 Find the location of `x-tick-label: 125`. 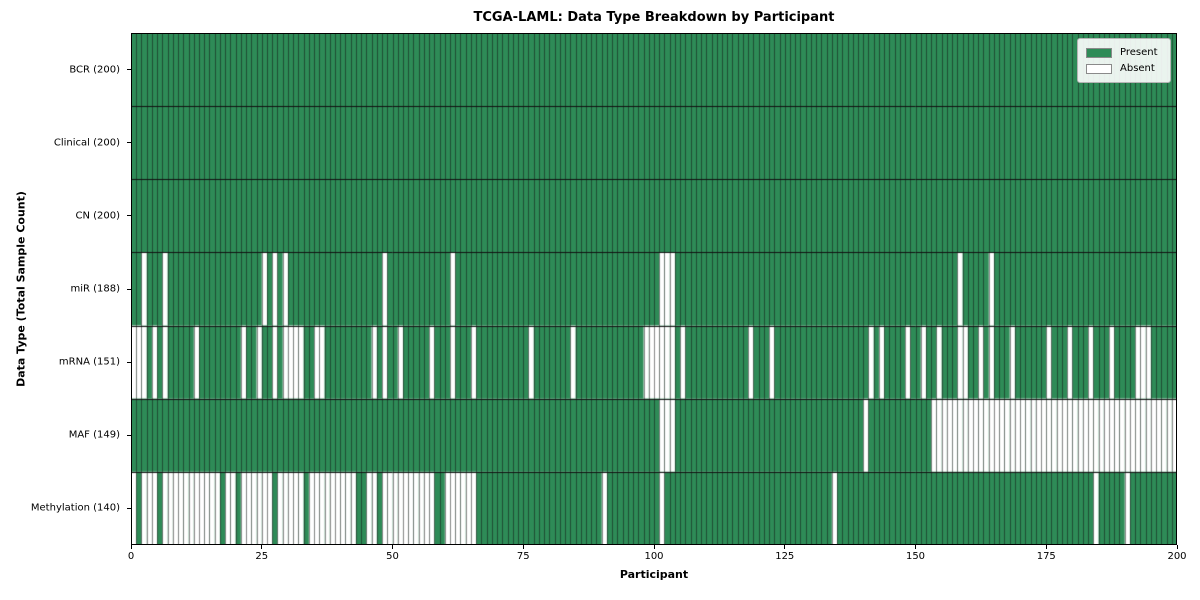

x-tick-label: 125 is located at coordinates (785, 556).